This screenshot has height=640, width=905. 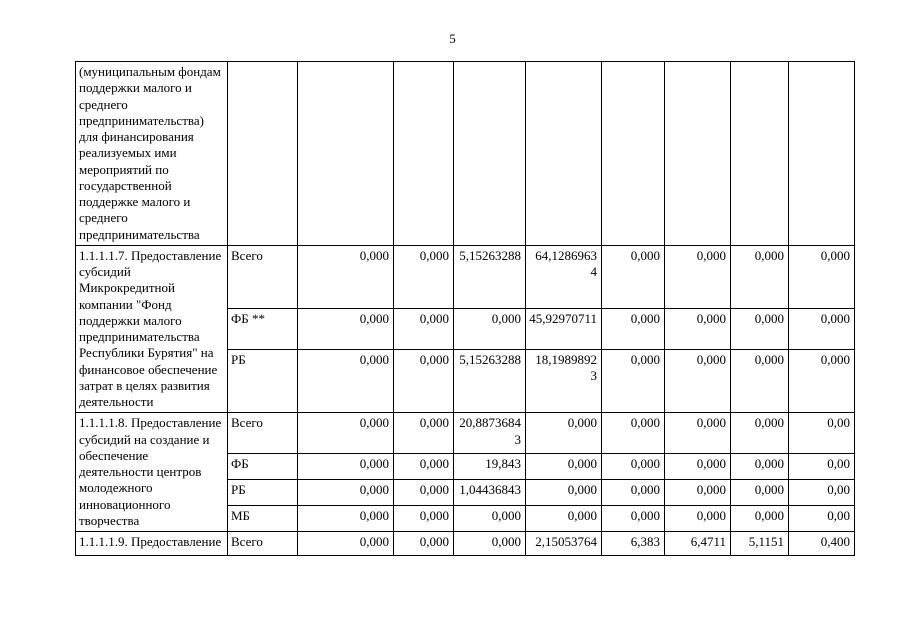 What do you see at coordinates (563, 381) in the screenshot?
I see `value-cell: 18,19898923` at bounding box center [563, 381].